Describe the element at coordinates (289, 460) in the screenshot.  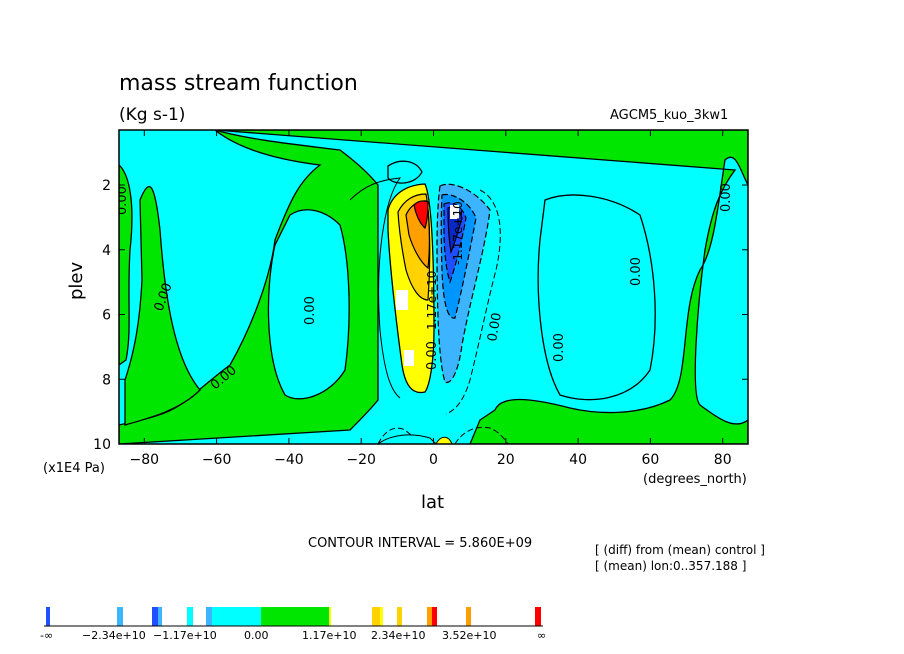
I see `x-tick-label: −40` at that location.